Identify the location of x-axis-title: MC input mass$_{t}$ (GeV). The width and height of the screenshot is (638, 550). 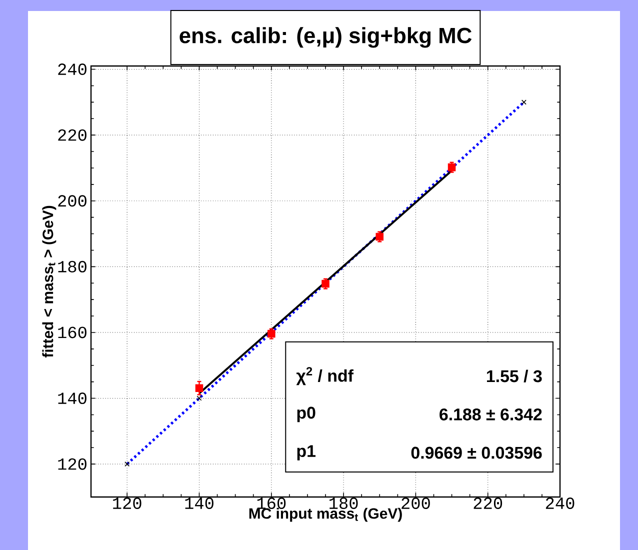
(325, 515).